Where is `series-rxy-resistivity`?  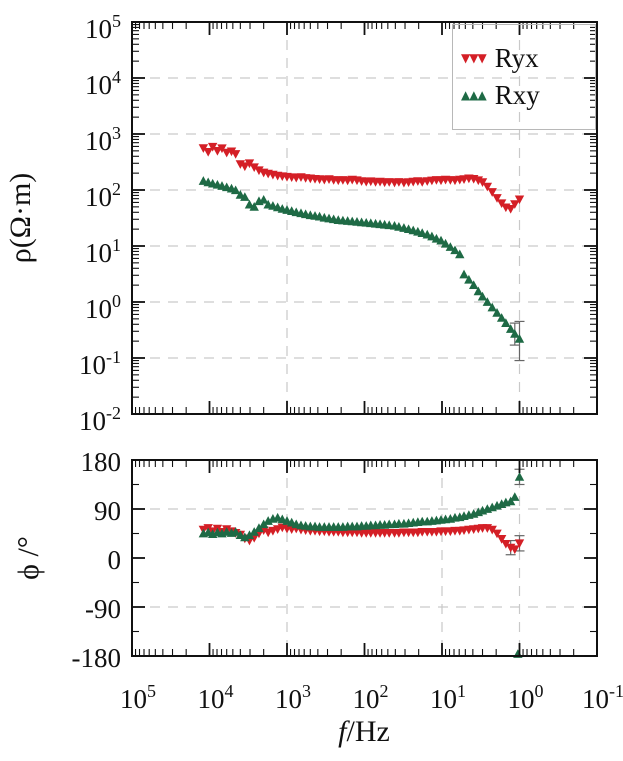
series-rxy-resistivity is located at coordinates (361, 269).